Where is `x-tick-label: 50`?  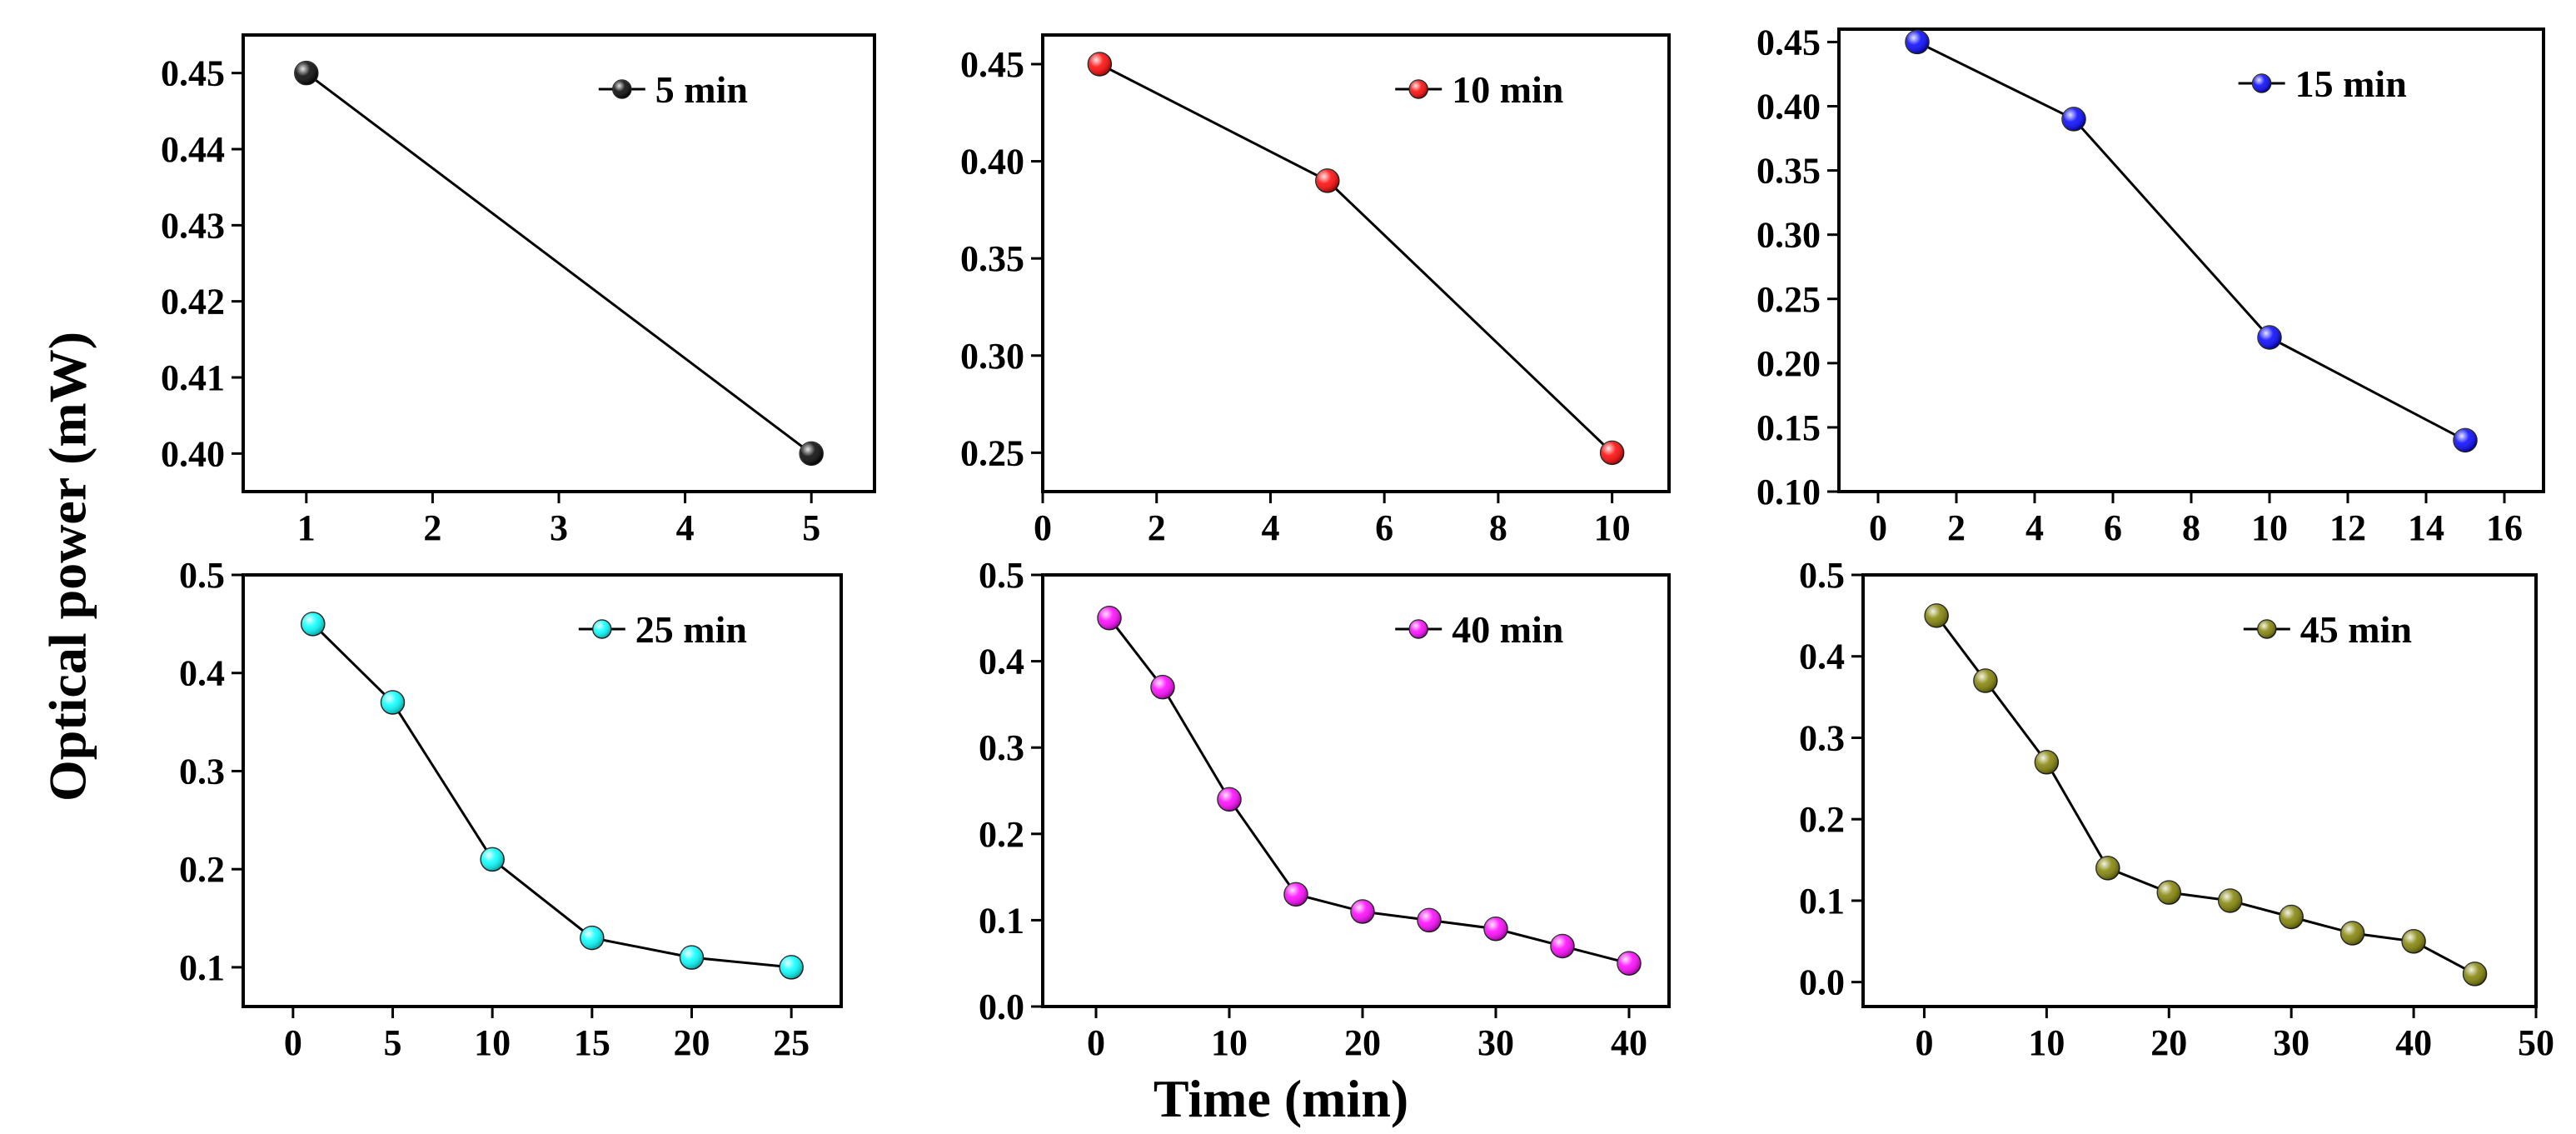
x-tick-label: 50 is located at coordinates (2536, 1042).